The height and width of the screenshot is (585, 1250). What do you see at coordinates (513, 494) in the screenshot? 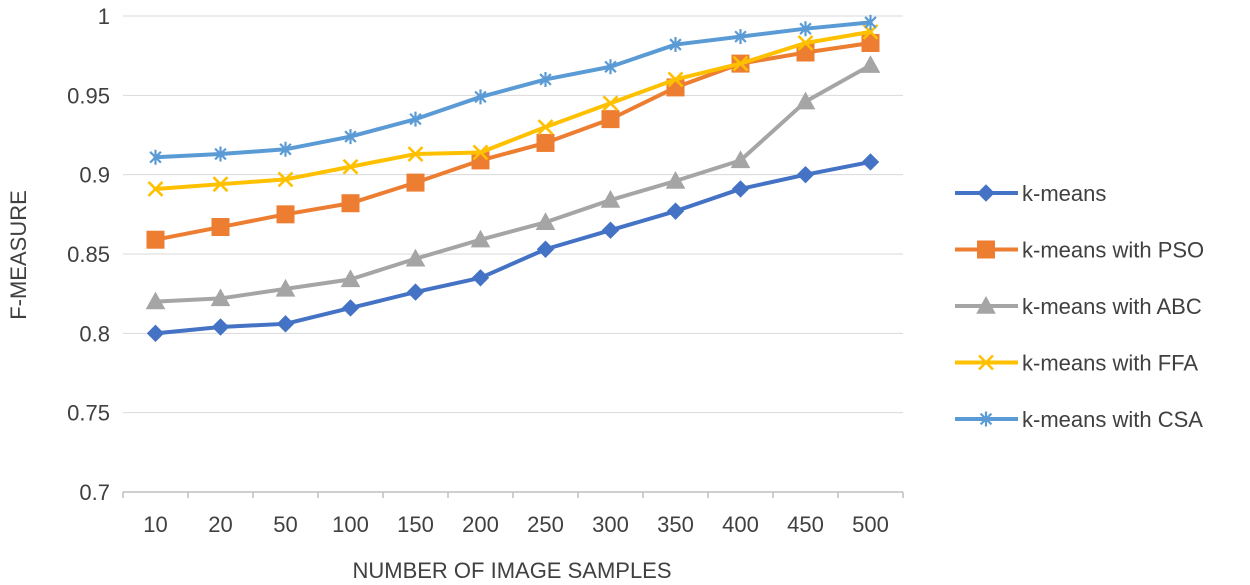
I see `axes` at bounding box center [513, 494].